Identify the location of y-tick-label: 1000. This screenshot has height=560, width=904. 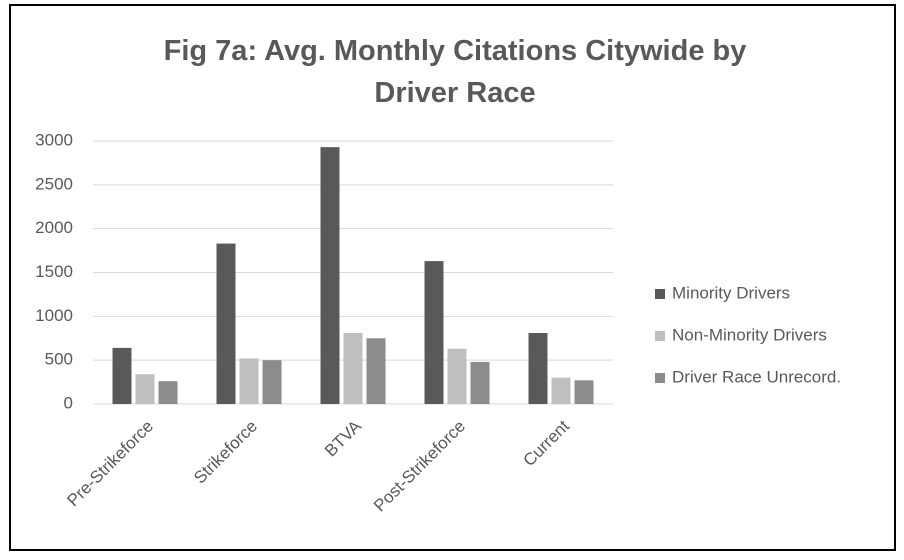
(54, 315).